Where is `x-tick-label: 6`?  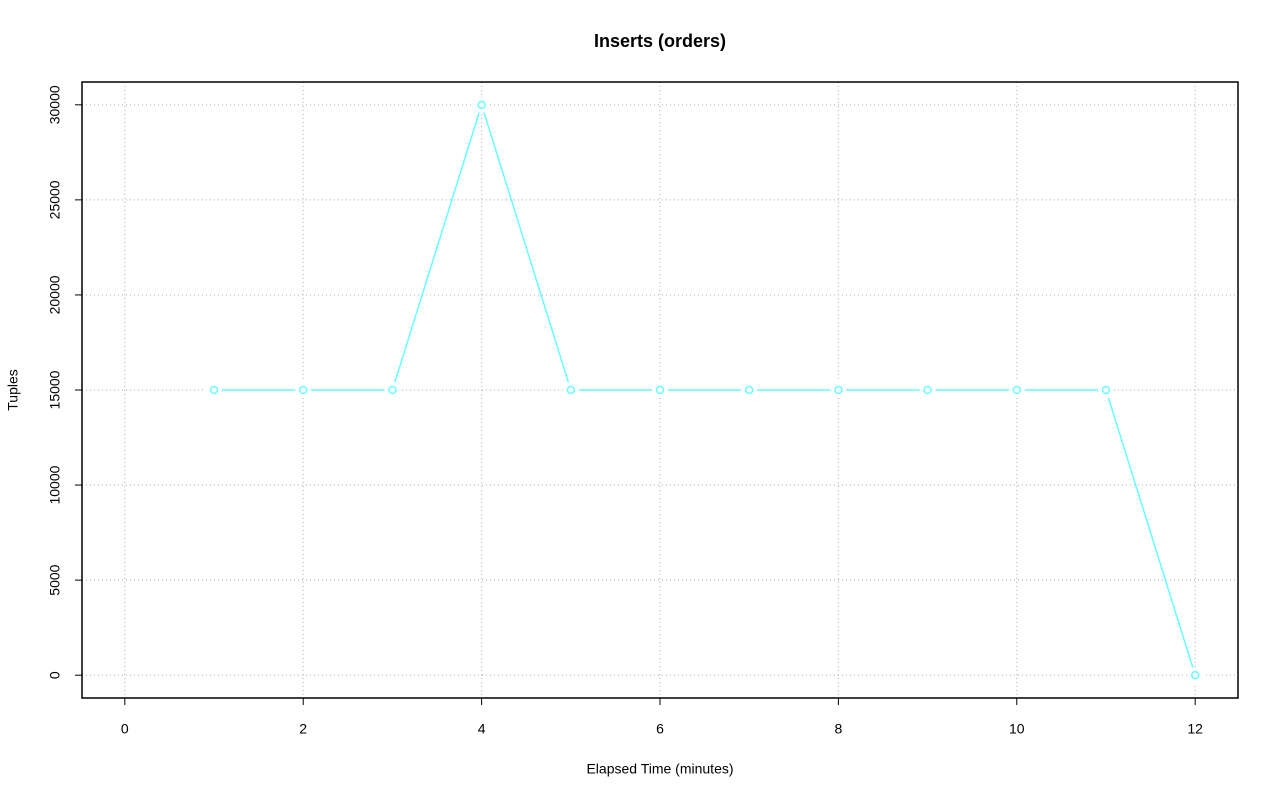 x-tick-label: 6 is located at coordinates (660, 729).